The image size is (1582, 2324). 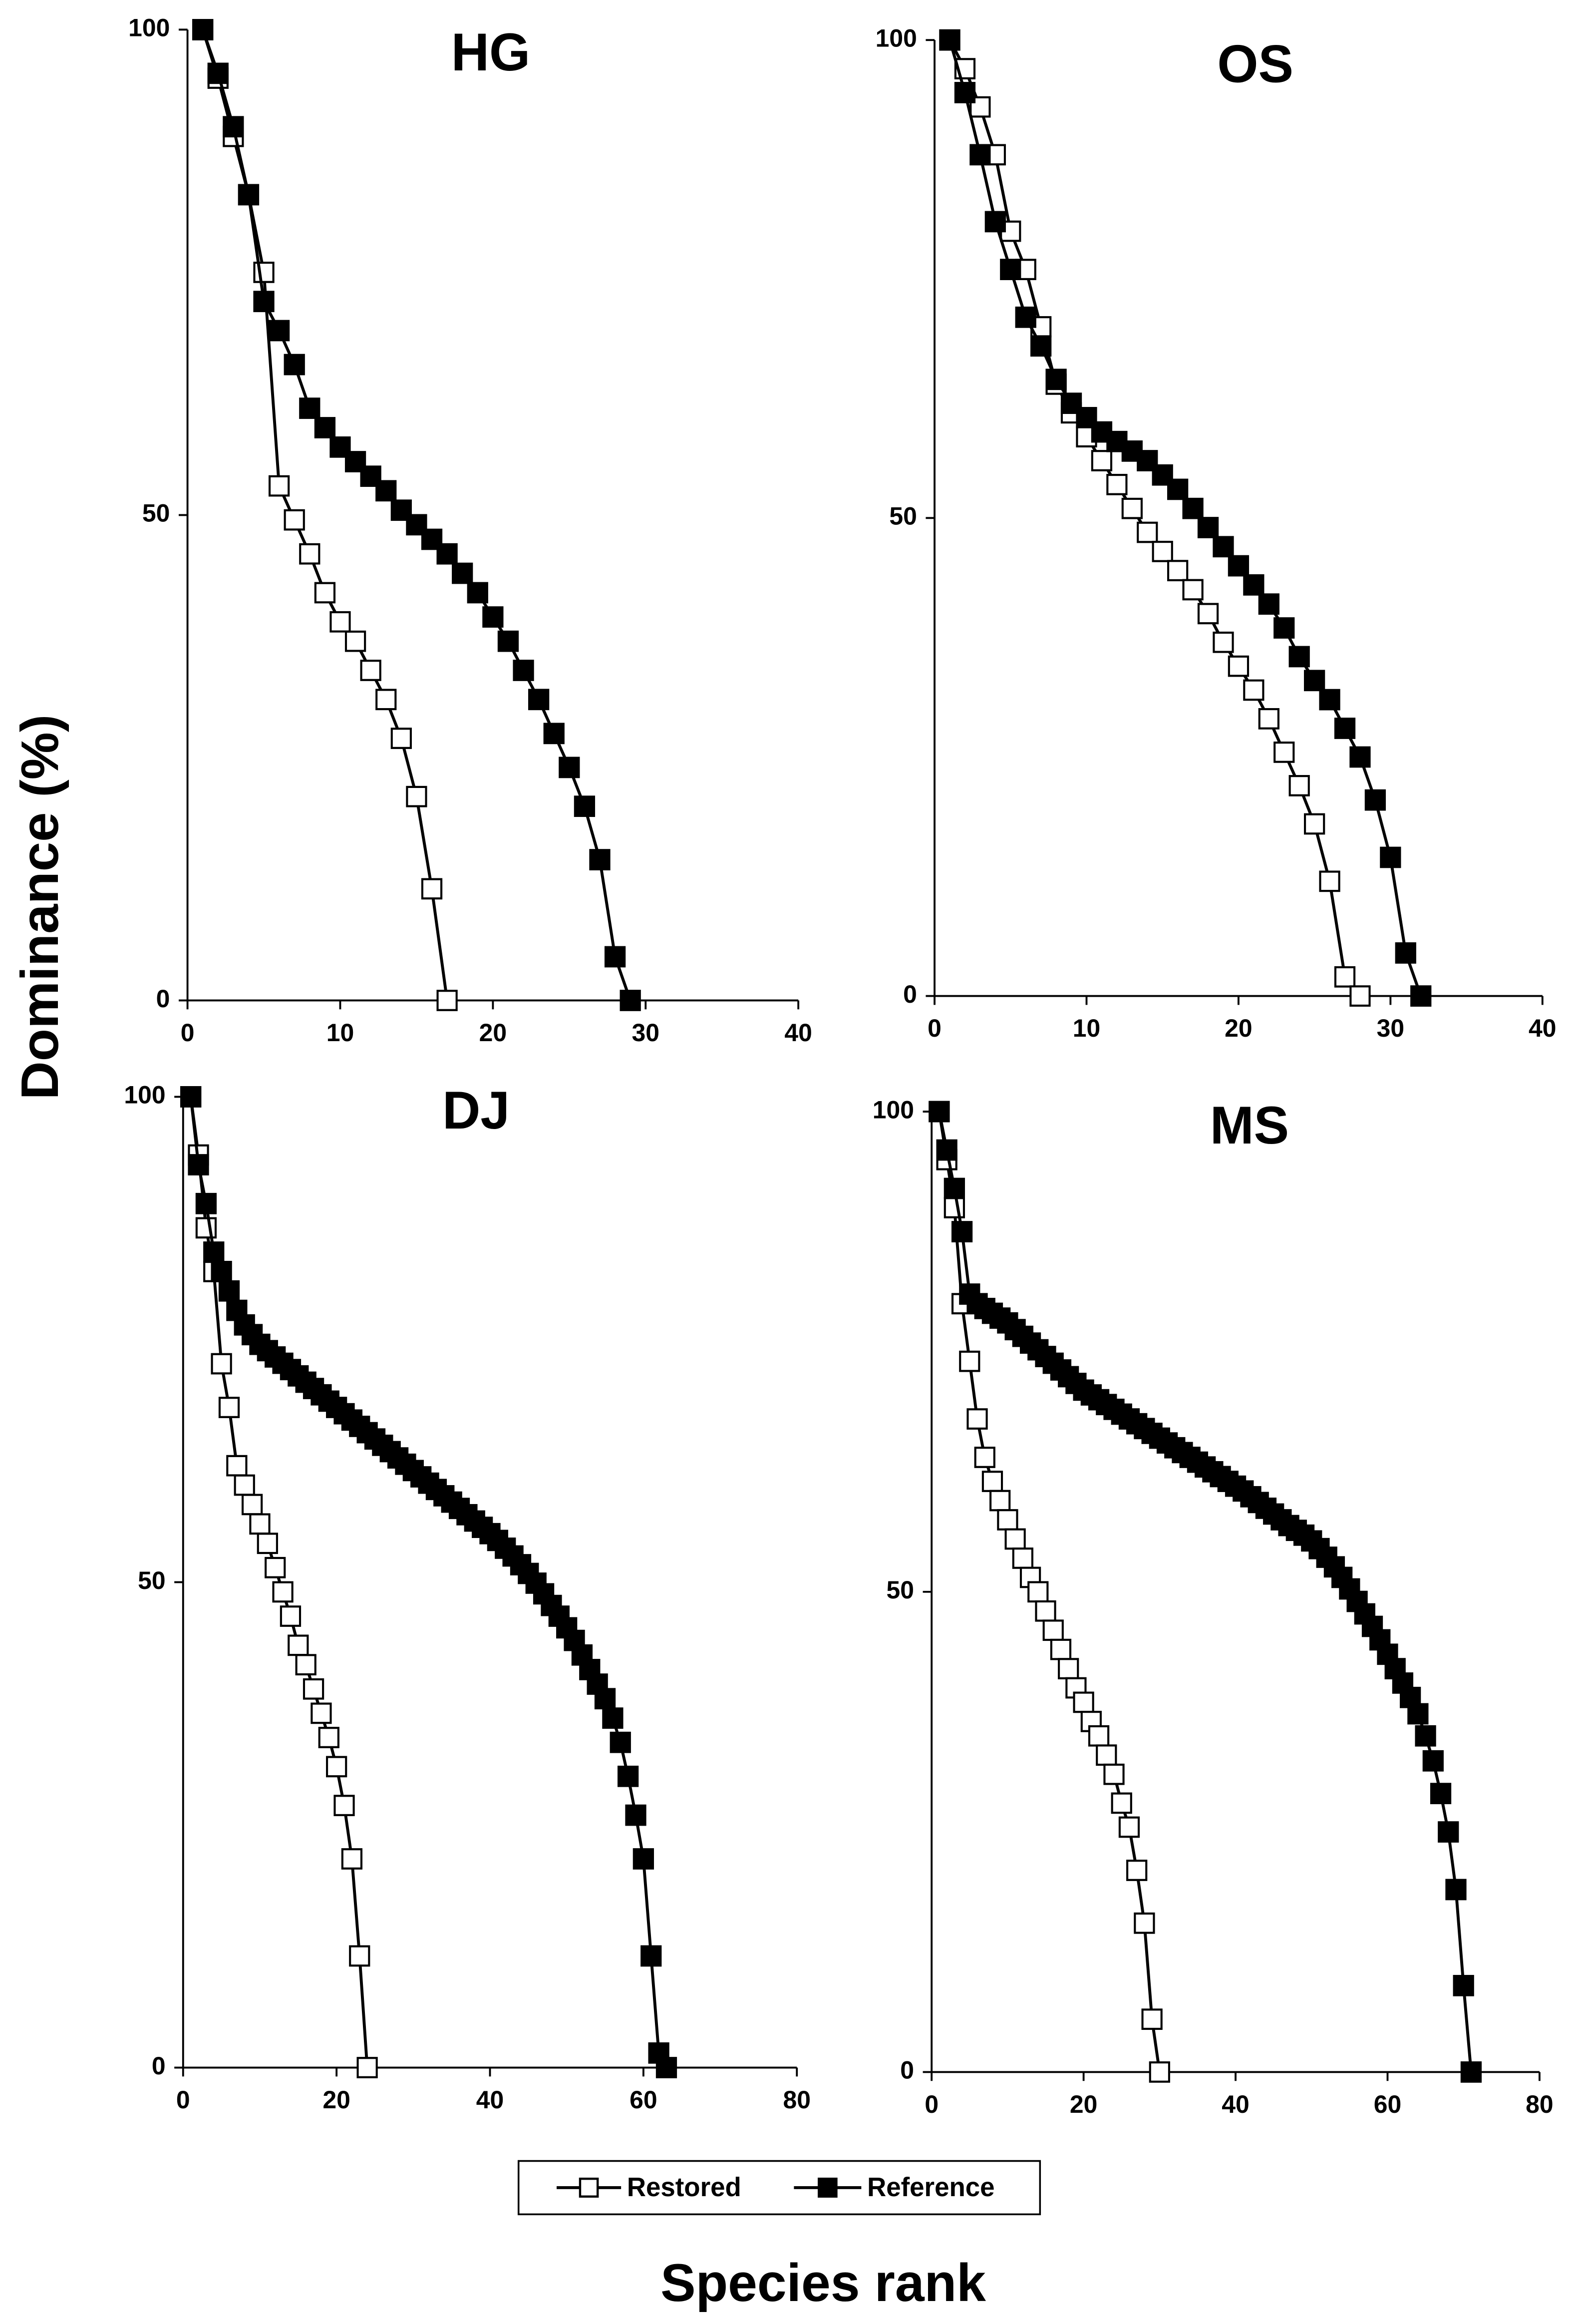 I want to click on x-tick-label: 10, so click(x=1086, y=1028).